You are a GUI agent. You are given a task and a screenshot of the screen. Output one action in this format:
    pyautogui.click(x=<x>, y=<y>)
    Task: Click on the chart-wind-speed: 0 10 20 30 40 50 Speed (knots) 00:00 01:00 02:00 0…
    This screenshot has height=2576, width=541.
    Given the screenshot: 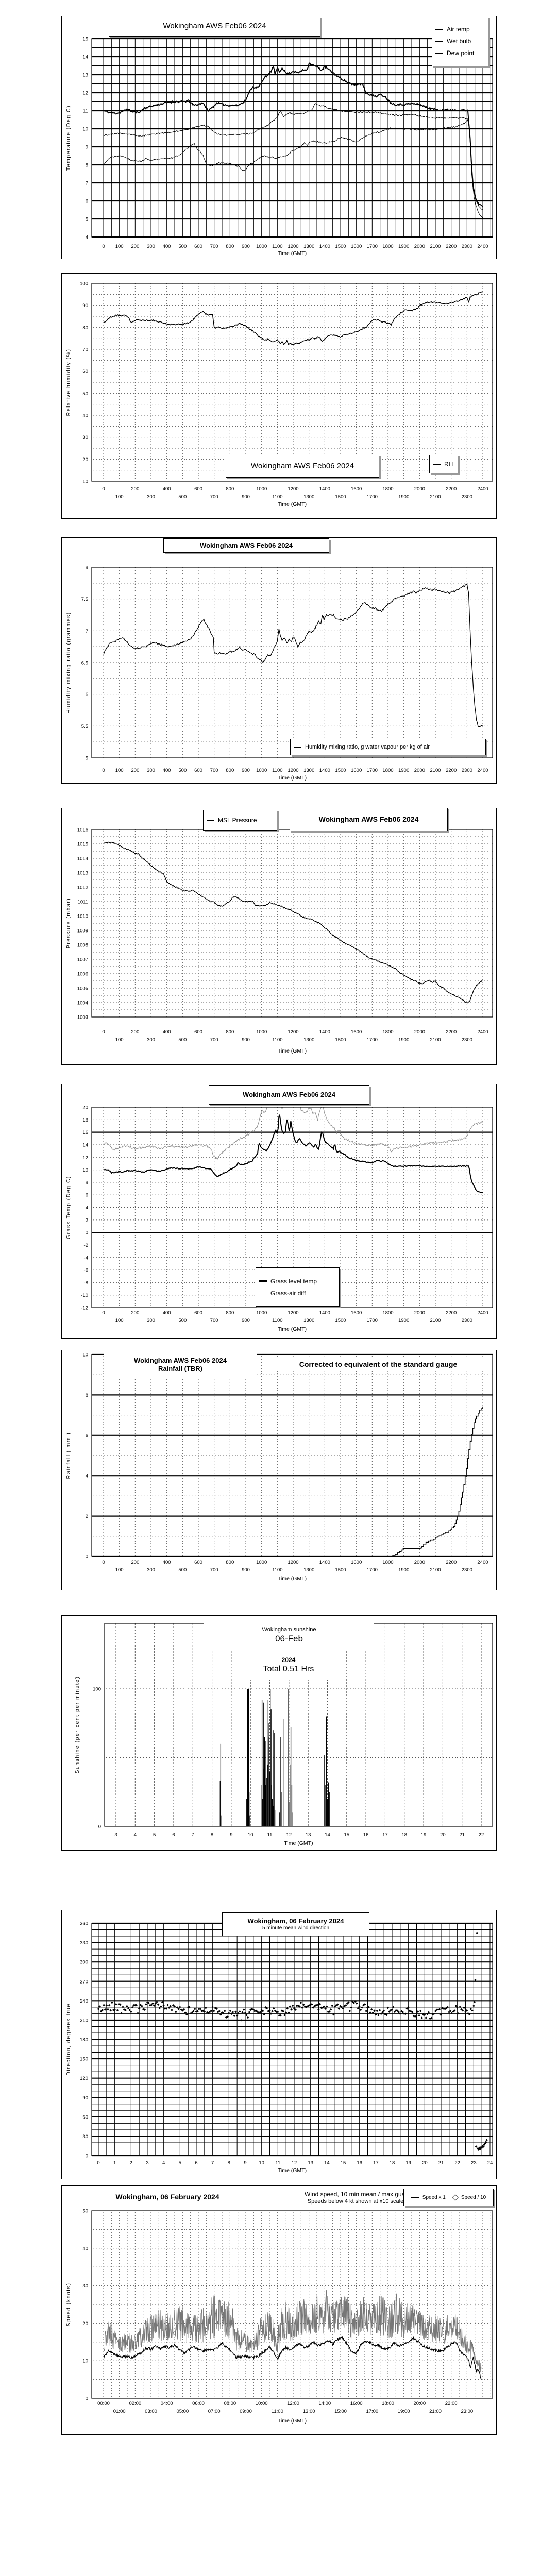 What is the action you would take?
    pyautogui.click(x=279, y=2310)
    